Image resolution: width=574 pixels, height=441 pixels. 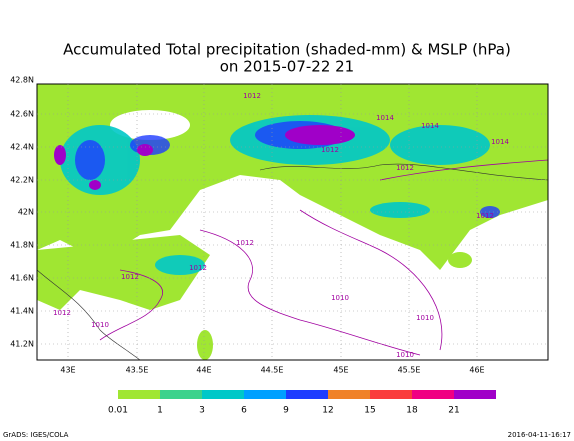 I want to click on lat-label: 42.8N, so click(x=22, y=80).